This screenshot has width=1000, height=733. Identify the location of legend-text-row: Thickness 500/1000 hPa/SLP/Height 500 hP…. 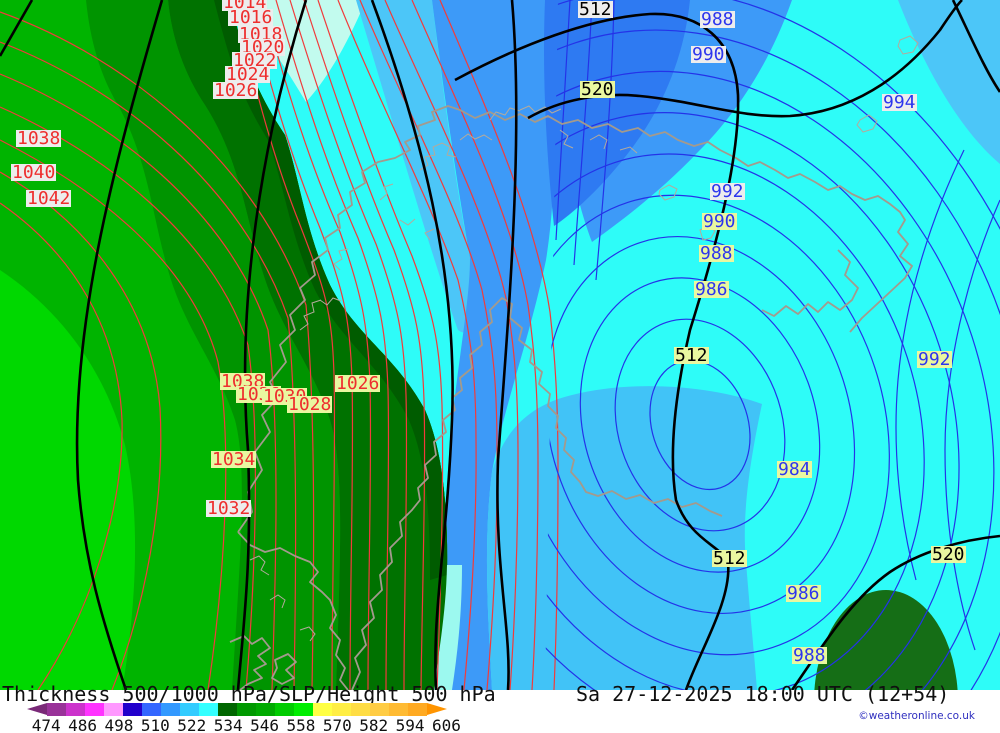
(500, 694).